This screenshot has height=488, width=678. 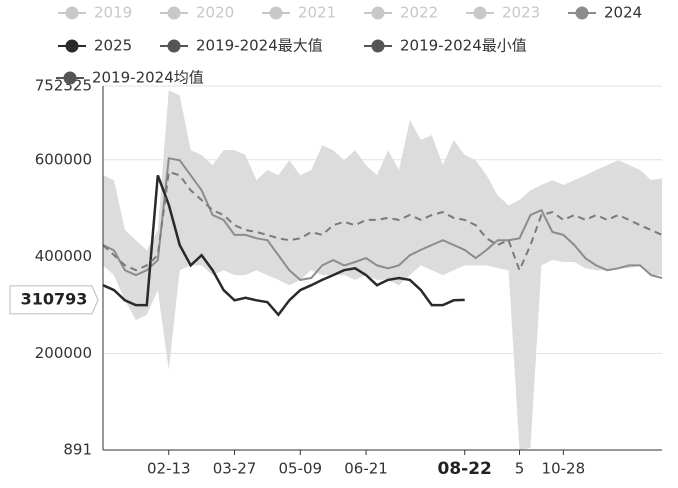 I want to click on legend-item: 2019-2024最小值, so click(x=445, y=46).